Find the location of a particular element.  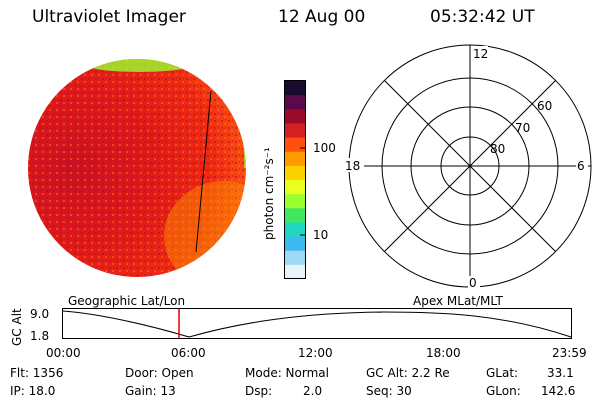

mlt-label-6: 6 is located at coordinates (581, 166).